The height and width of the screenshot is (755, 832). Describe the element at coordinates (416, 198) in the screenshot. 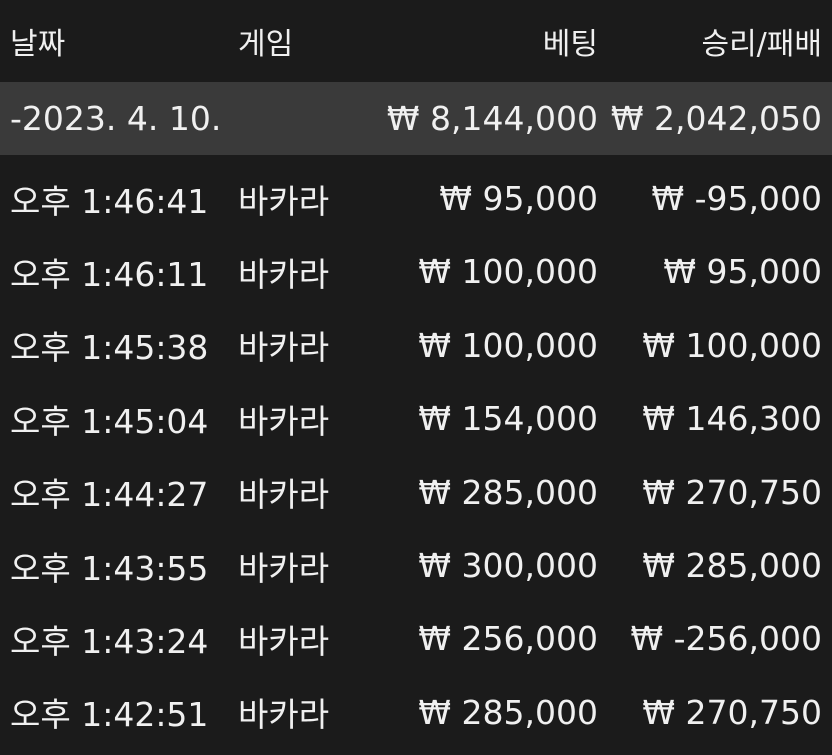

I see `bet-row: 오후 1:46:41 바카라 ₩ 95,000 ₩ -95,000` at that location.